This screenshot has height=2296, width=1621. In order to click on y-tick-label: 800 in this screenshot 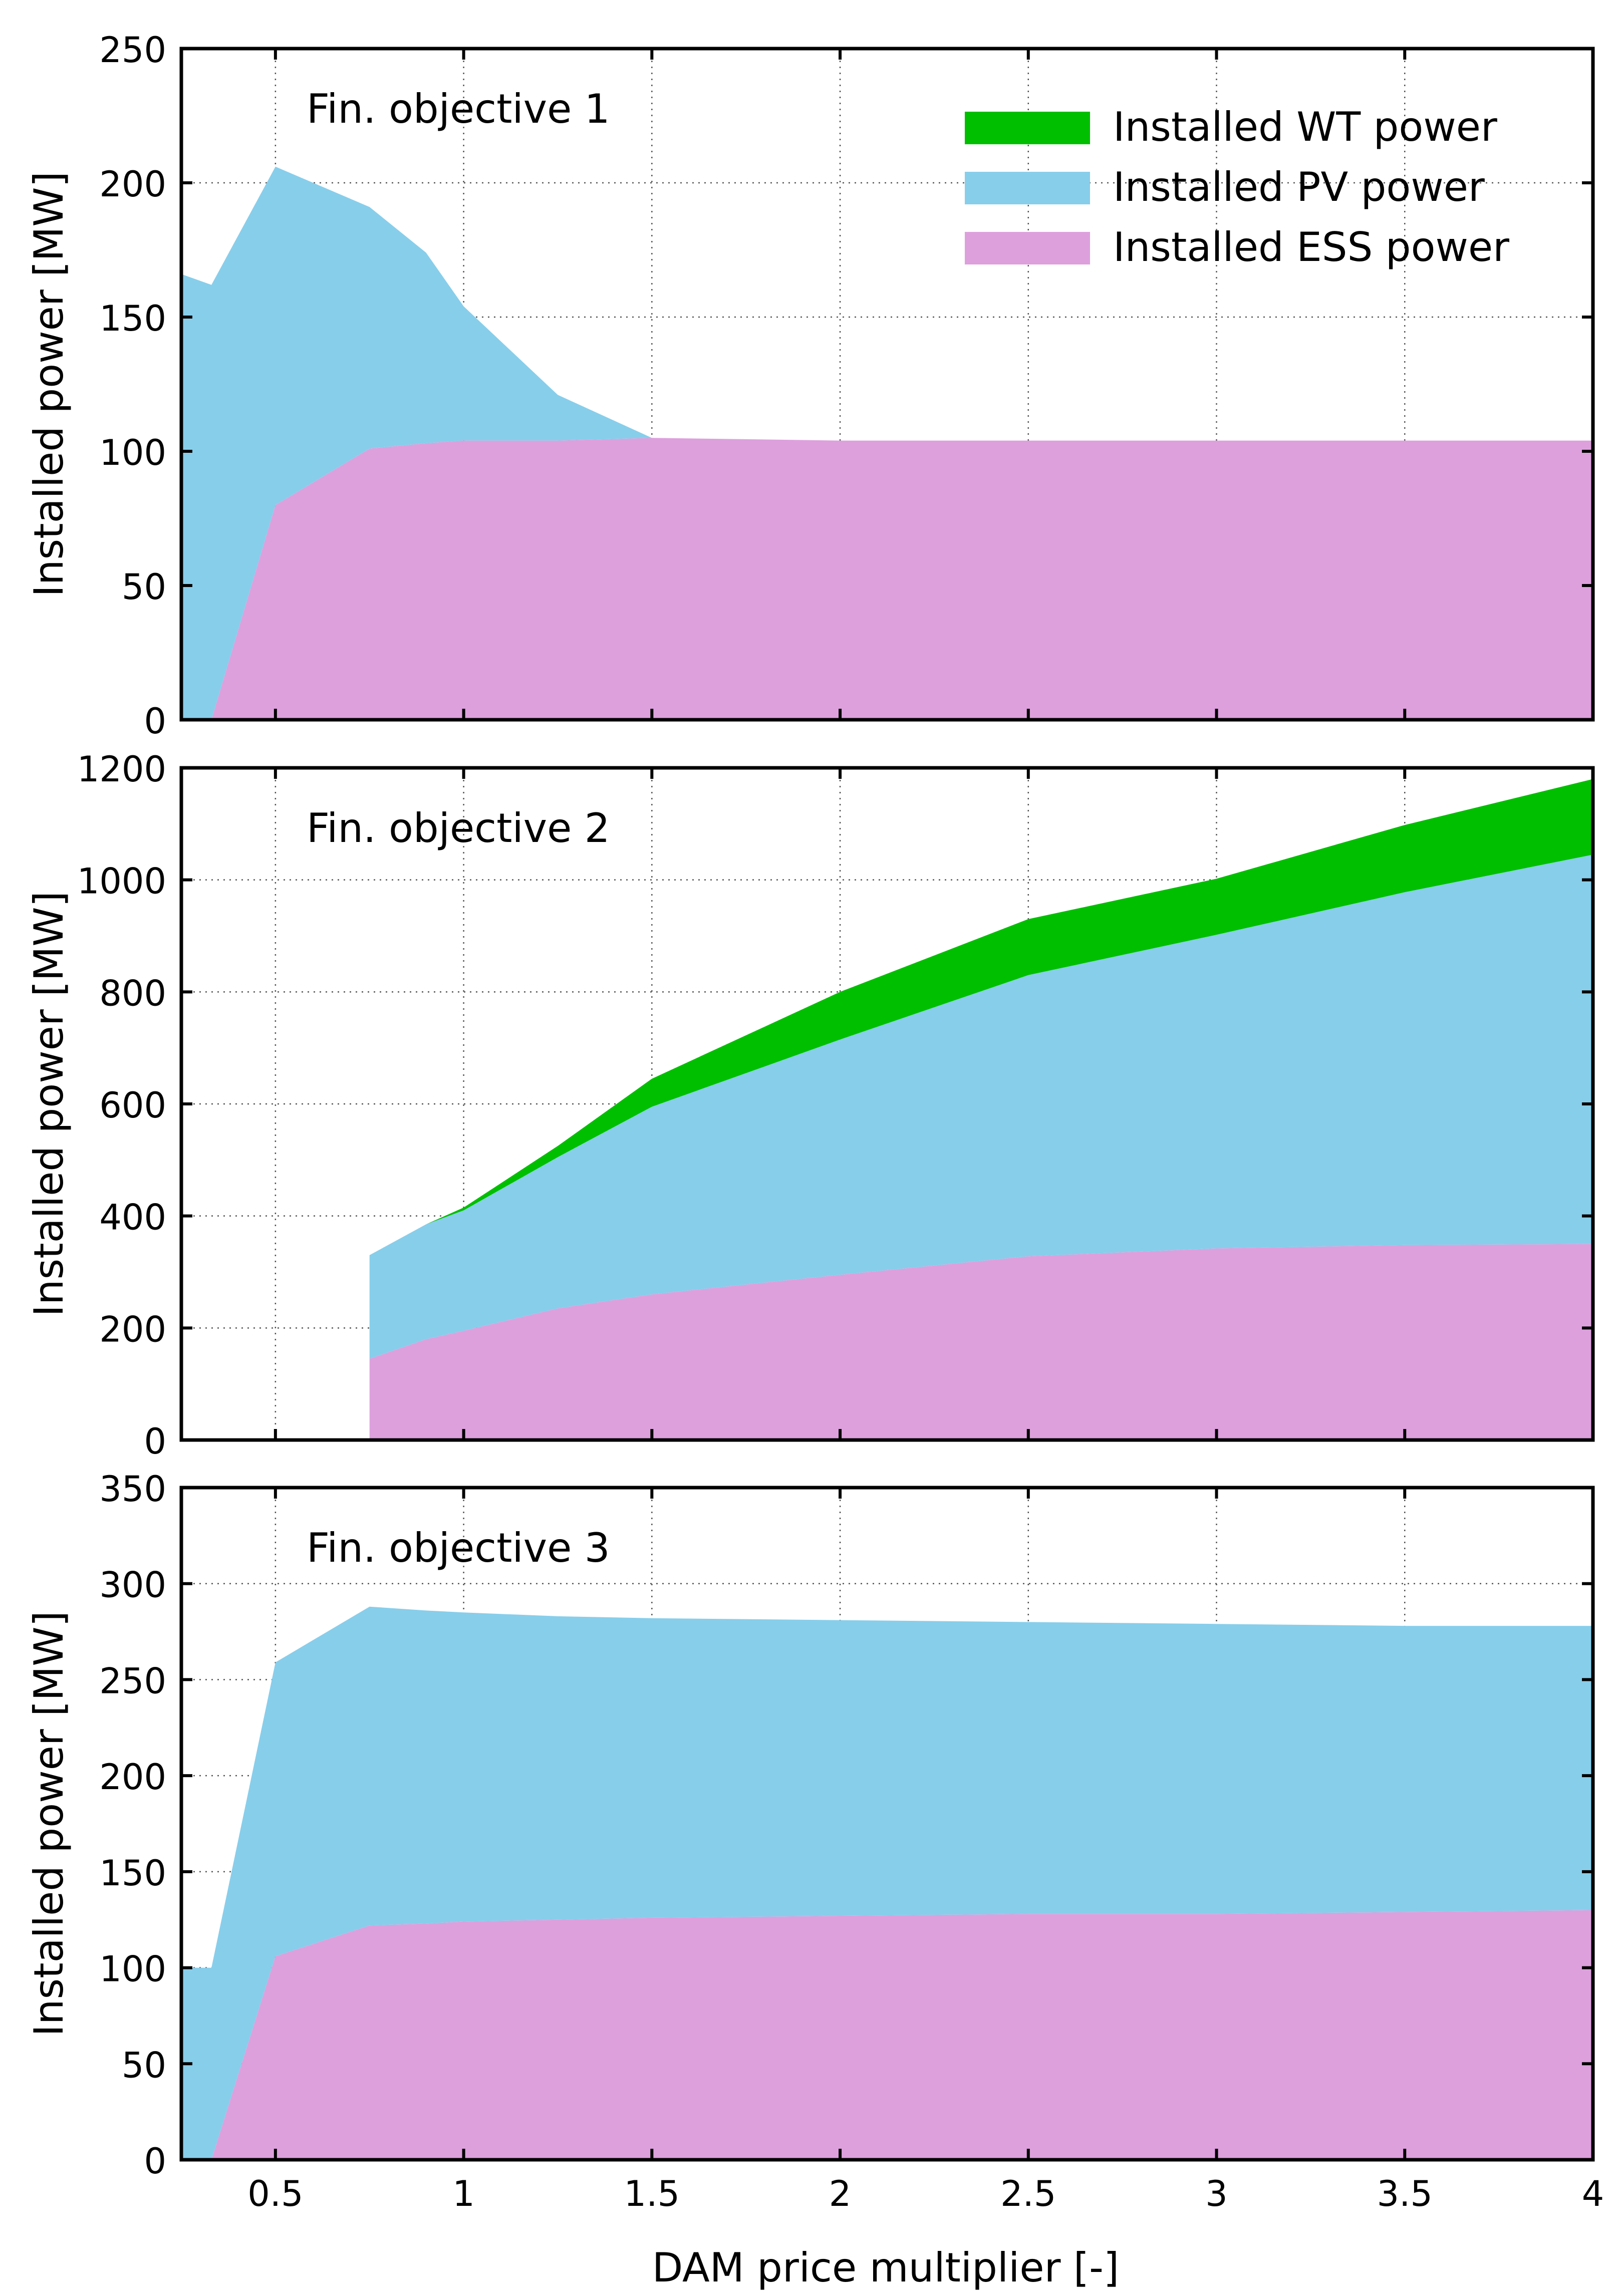, I will do `click(132, 993)`.